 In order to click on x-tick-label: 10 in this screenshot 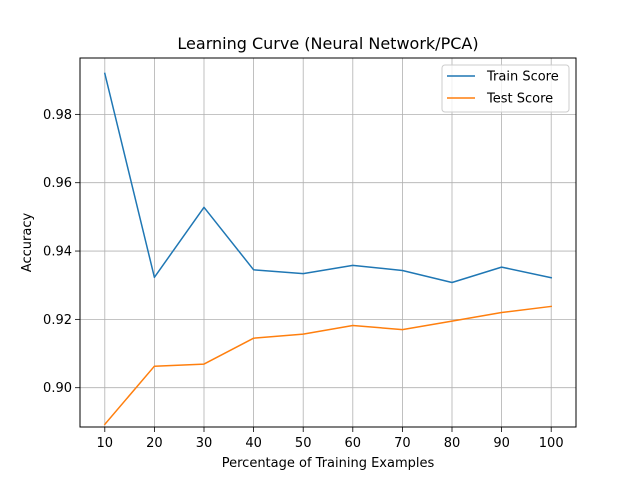, I will do `click(105, 443)`.